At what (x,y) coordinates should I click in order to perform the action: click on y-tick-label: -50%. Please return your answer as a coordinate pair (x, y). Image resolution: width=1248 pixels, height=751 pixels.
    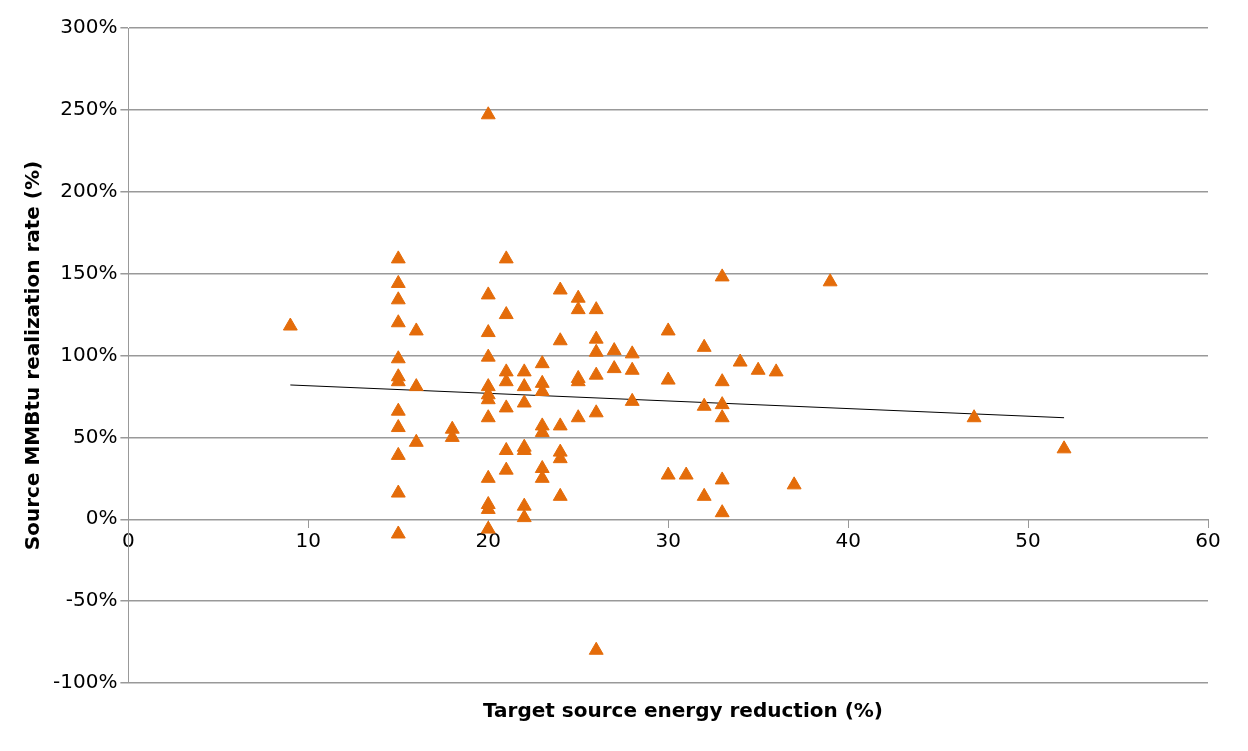
    Looking at the image, I should click on (91, 599).